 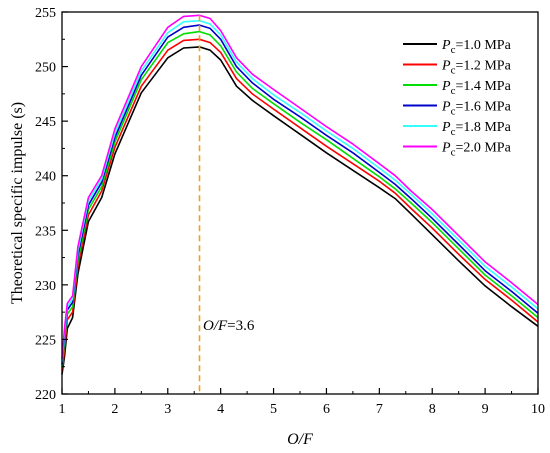 I want to click on y-tick-label: 220, so click(x=45, y=395).